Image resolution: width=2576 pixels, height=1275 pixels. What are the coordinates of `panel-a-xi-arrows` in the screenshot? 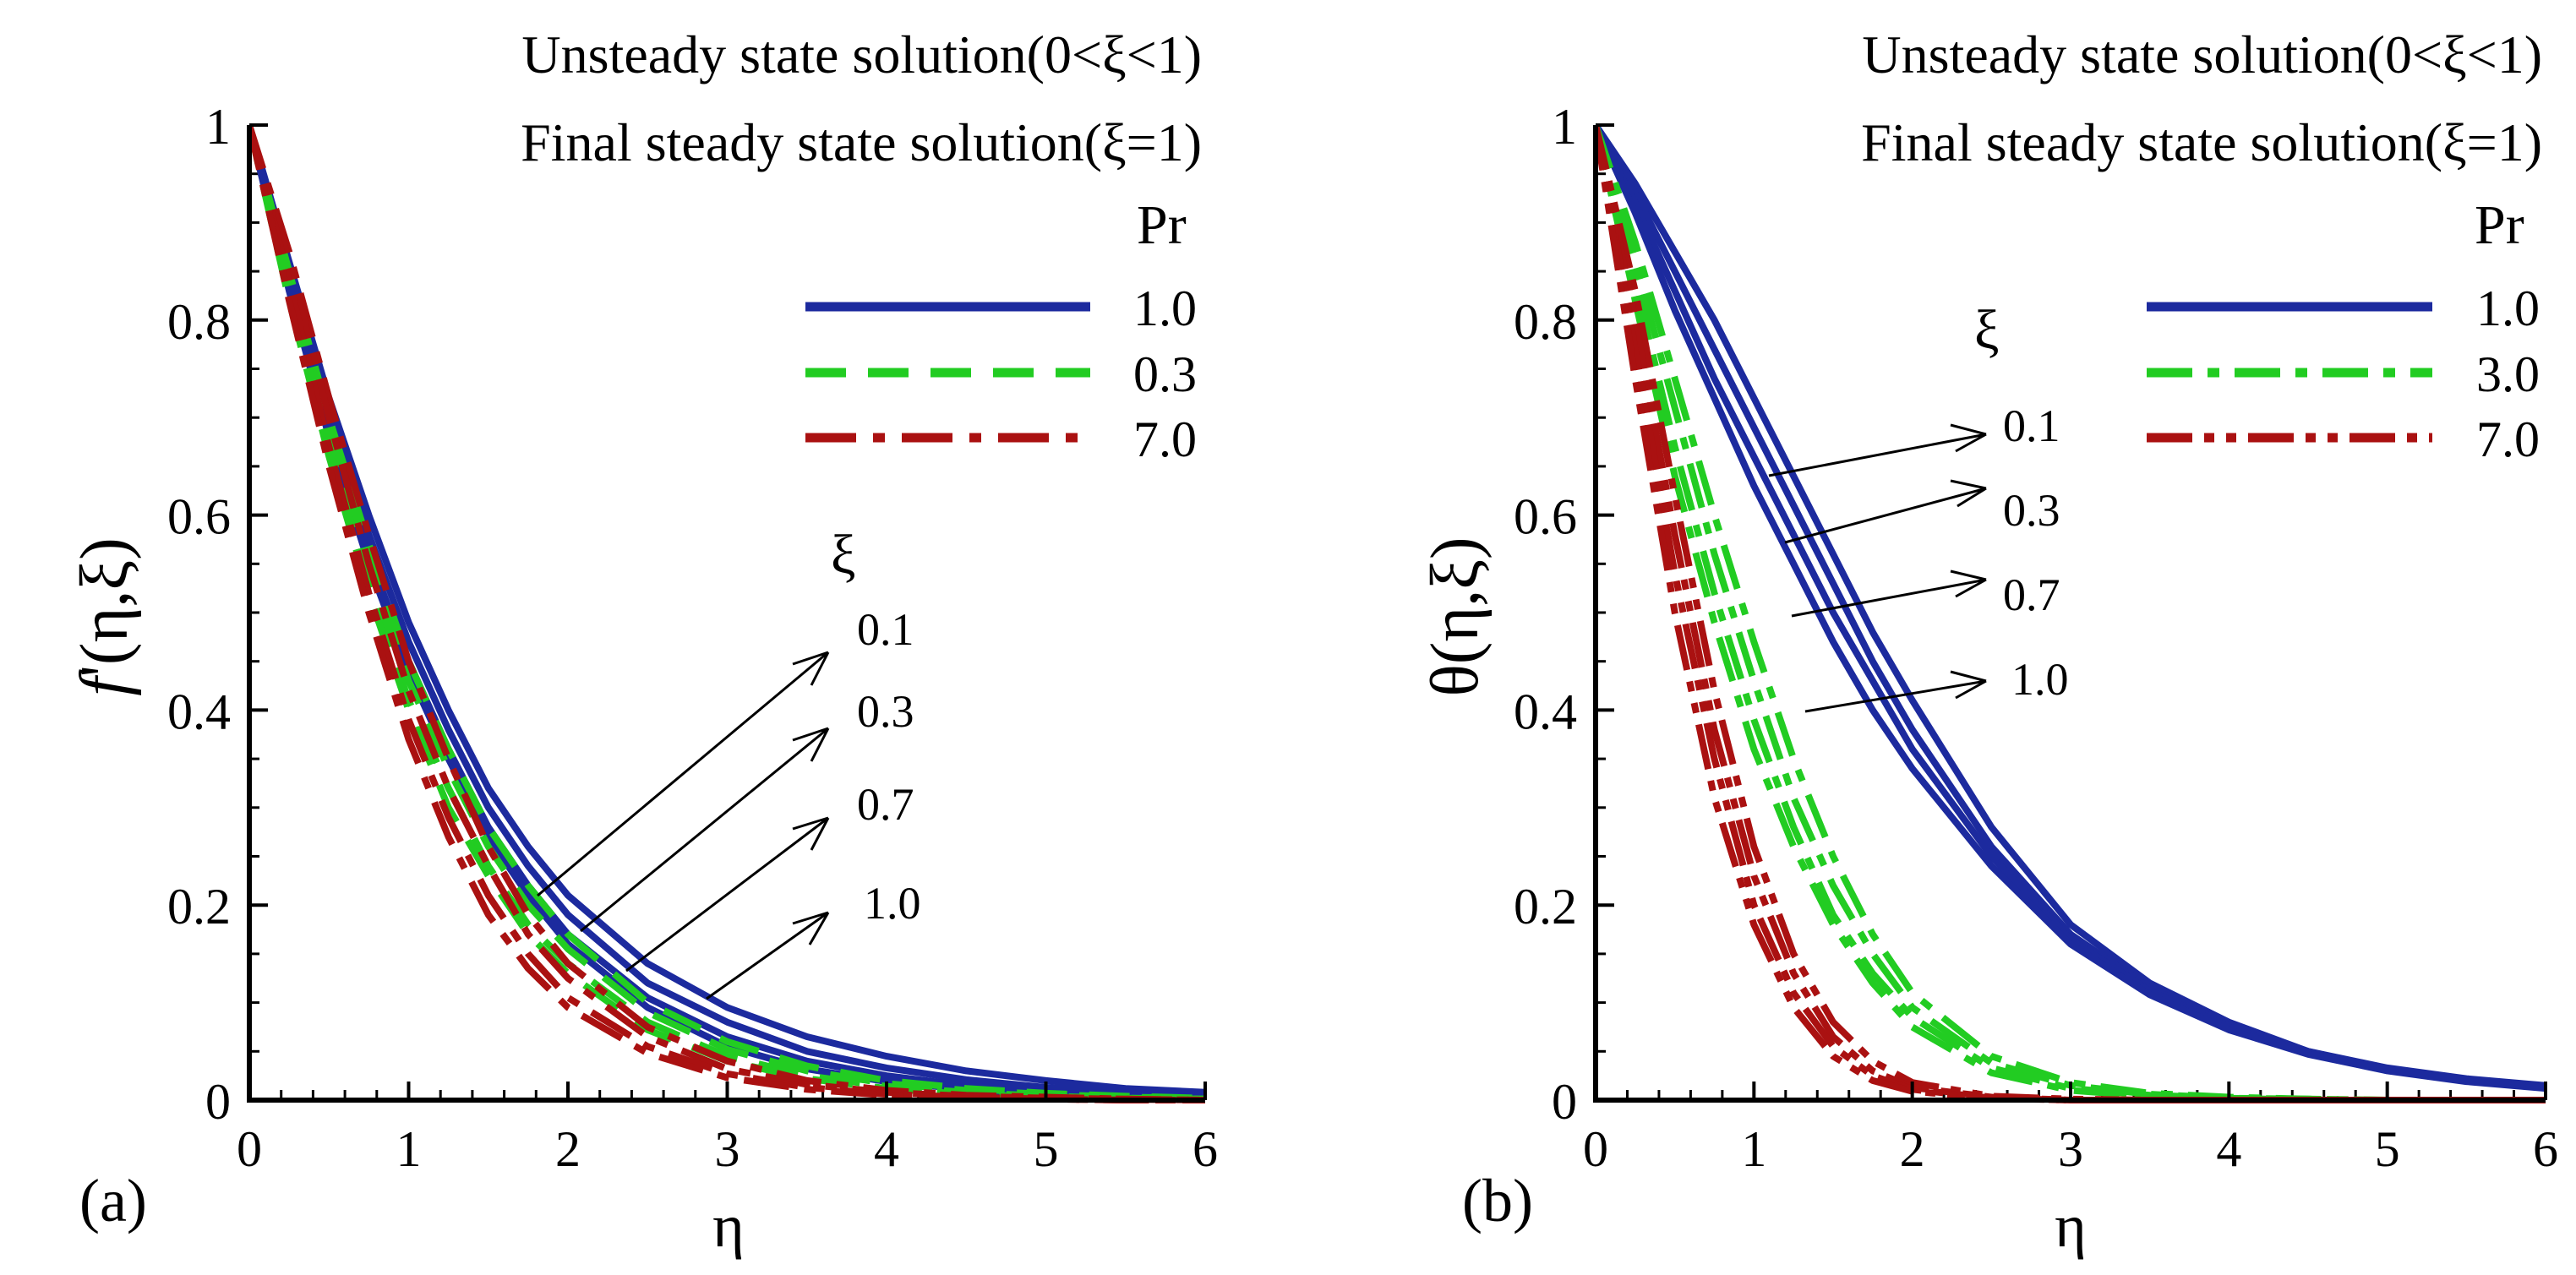 It's located at (683, 825).